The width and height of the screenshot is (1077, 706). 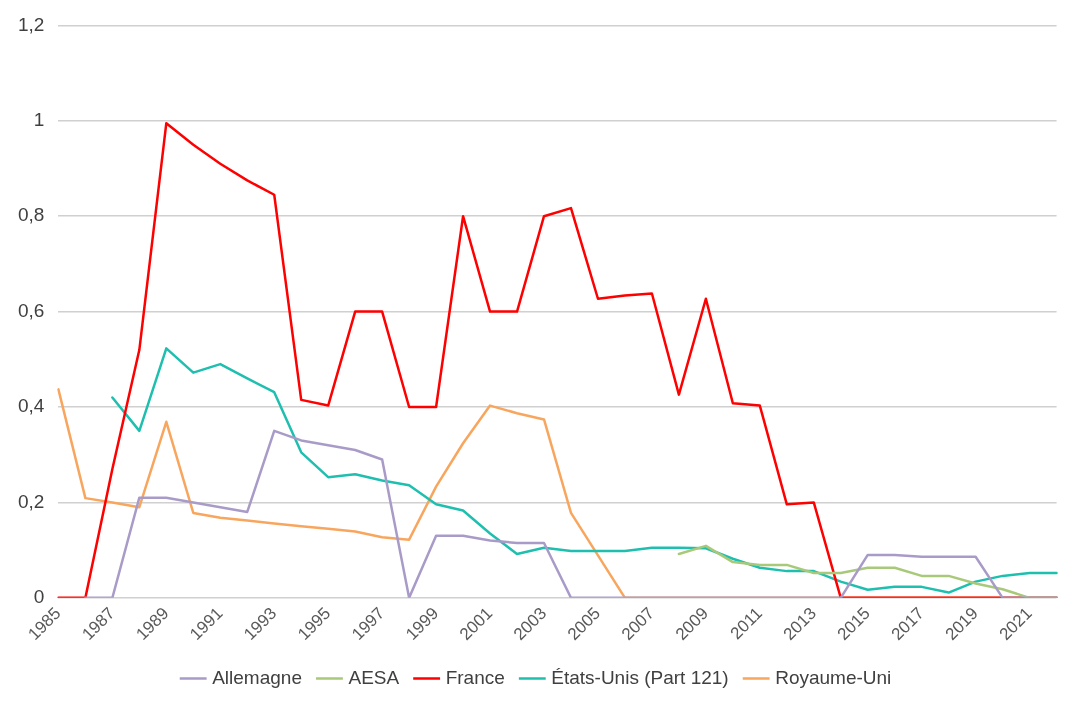 What do you see at coordinates (257, 677) in the screenshot?
I see `legend-label: Allemagne` at bounding box center [257, 677].